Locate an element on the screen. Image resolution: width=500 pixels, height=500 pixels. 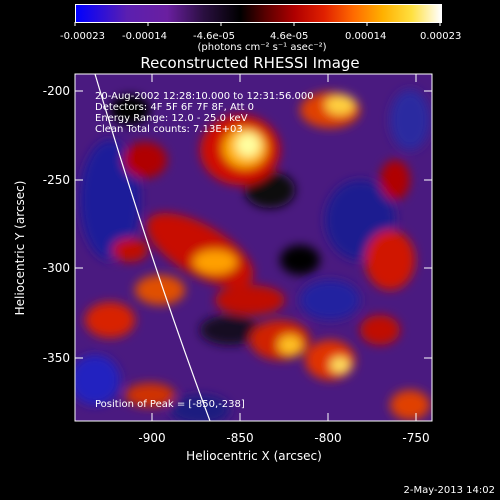
annotation-clean: Clean Total counts: 7.13E+03 is located at coordinates (169, 129).